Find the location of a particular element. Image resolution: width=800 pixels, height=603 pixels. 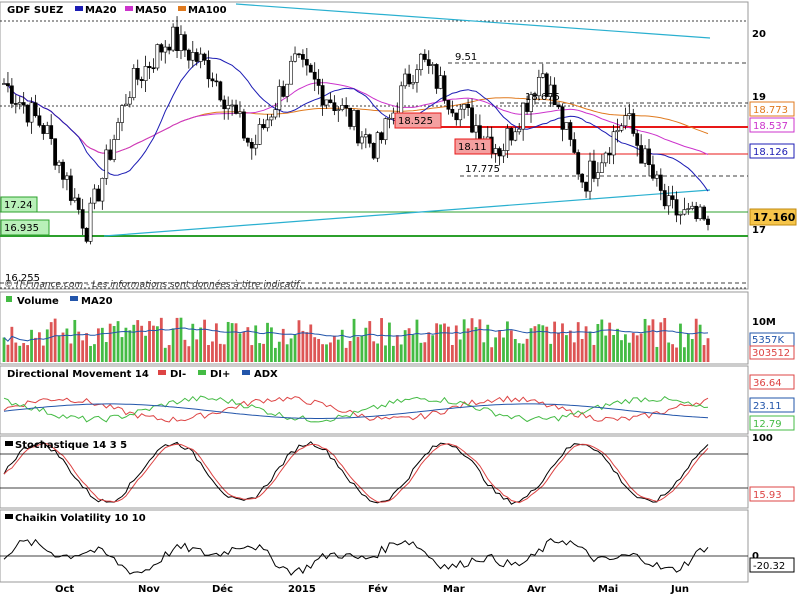

volume-legend-swatch is located at coordinates (9, 299).